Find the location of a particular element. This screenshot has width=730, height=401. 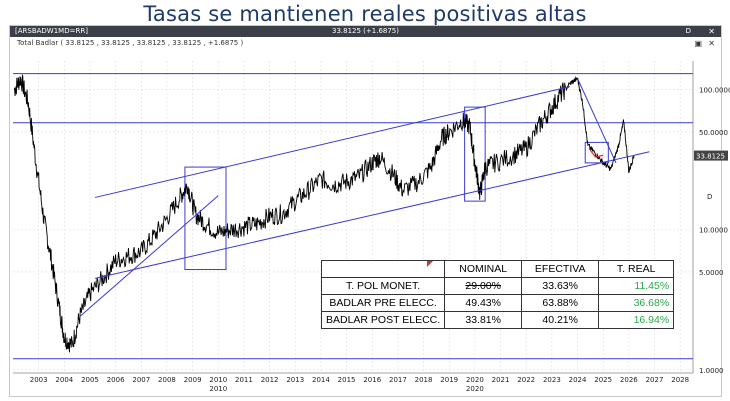

ticker-label: [ARSBADW1MD=RR] is located at coordinates (51, 31).